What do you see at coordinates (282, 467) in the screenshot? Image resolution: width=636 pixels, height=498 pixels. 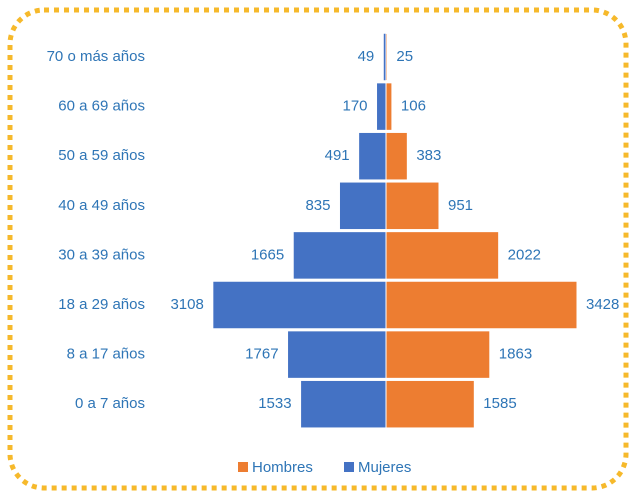 I see `legend-label: Hombres` at bounding box center [282, 467].